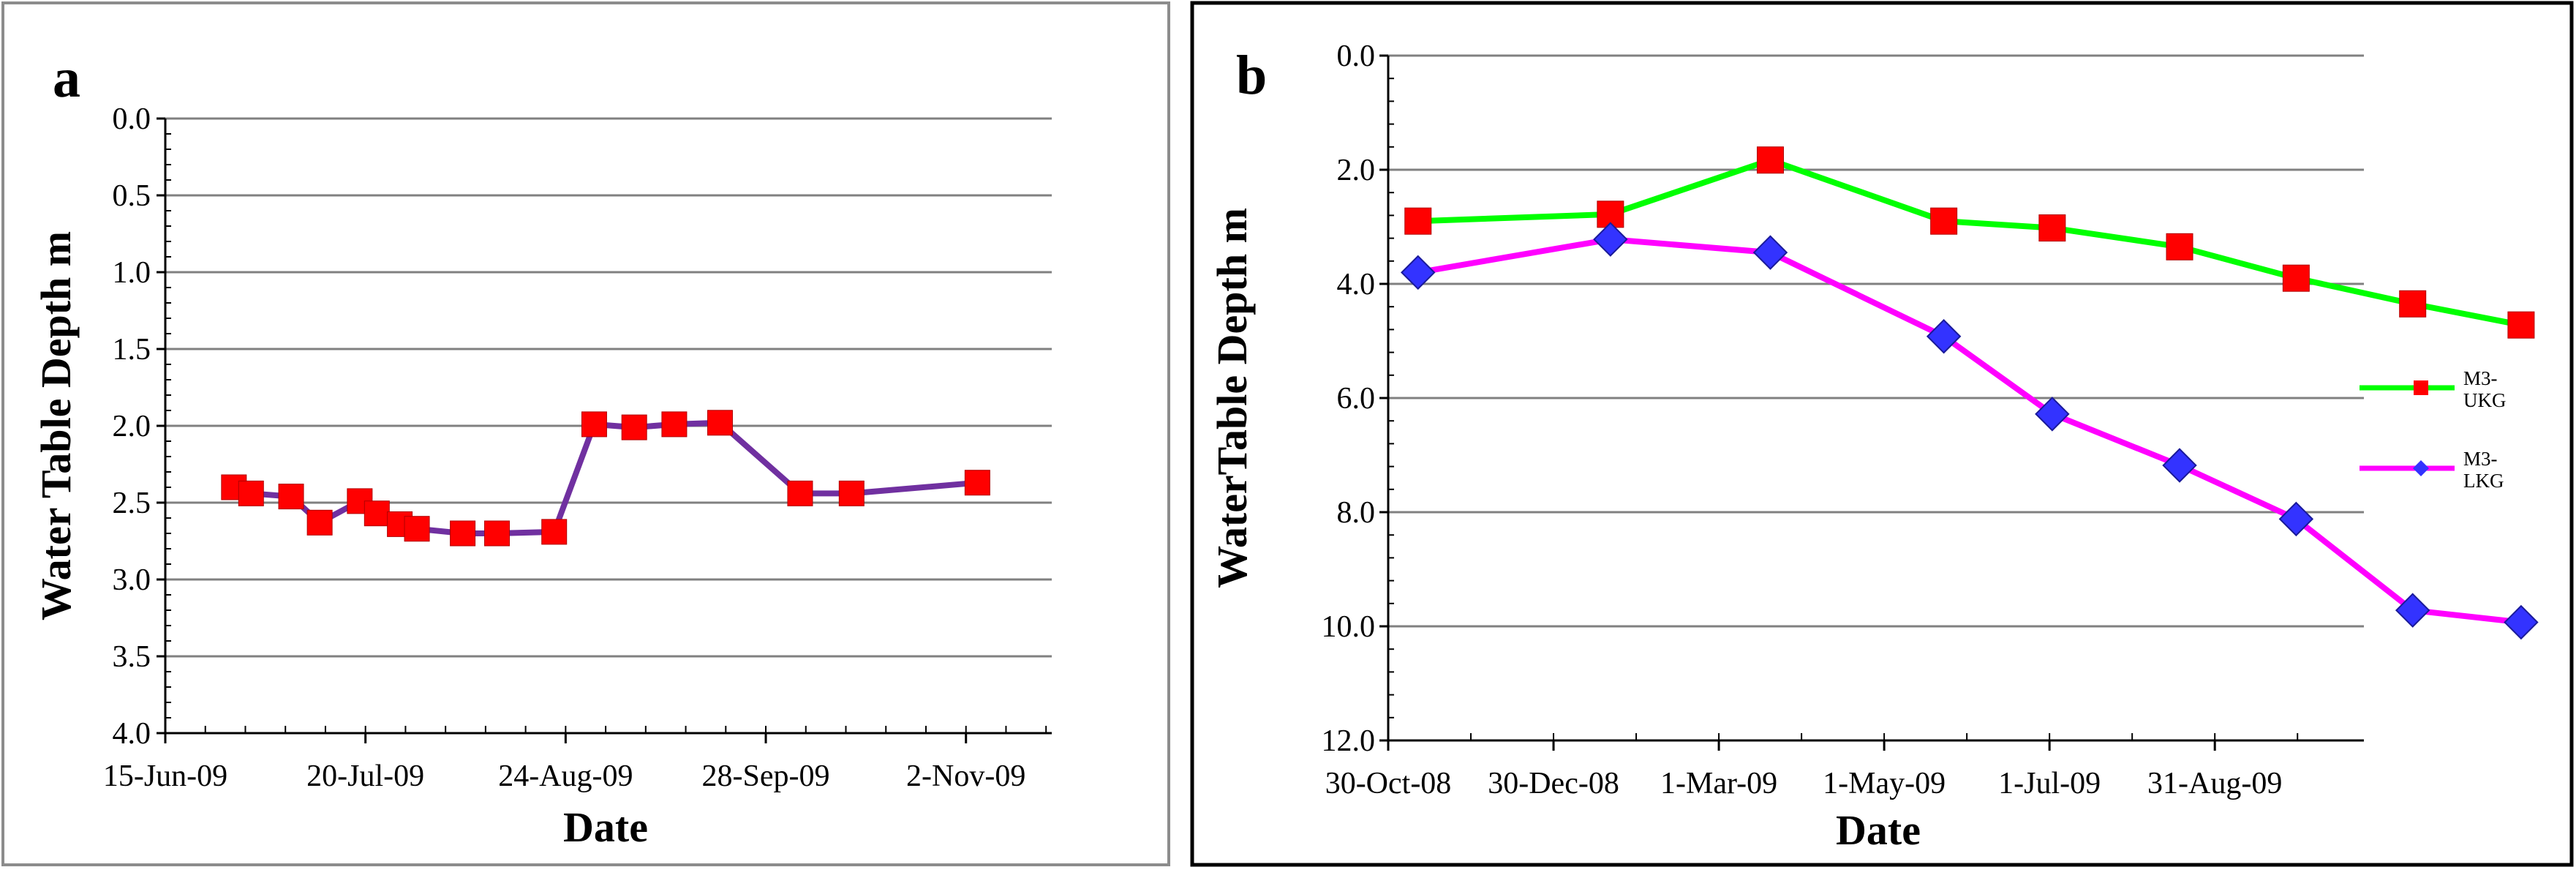 The width and height of the screenshot is (2576, 878). I want to click on x-tick-label: 24-Aug-09, so click(565, 776).